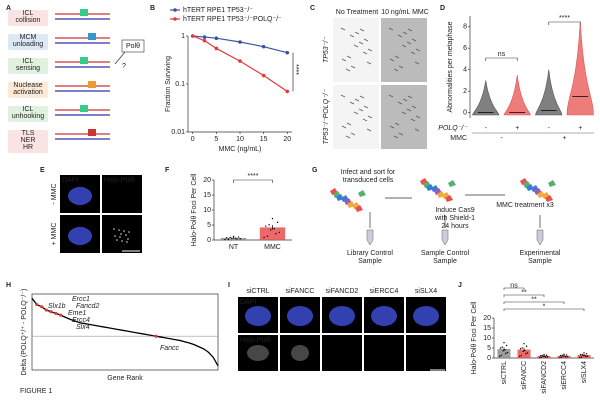 The height and width of the screenshot is (400, 600). What do you see at coordinates (442, 8) in the screenshot?
I see `panel-letter: D` at bounding box center [442, 8].